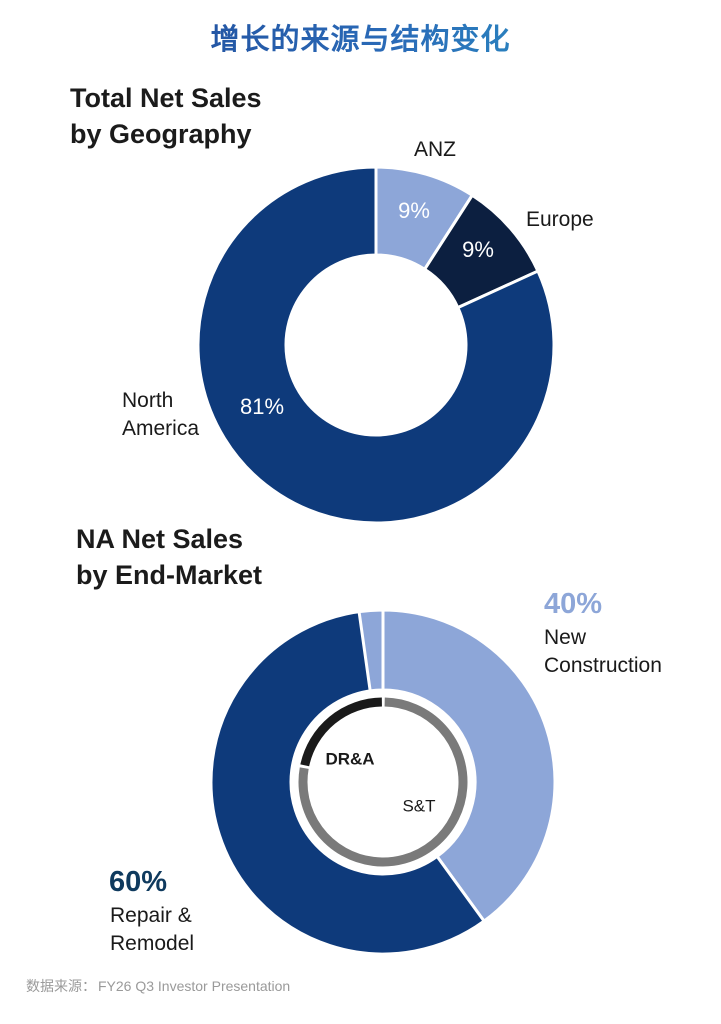 The width and height of the screenshot is (721, 1024). Describe the element at coordinates (435, 149) in the screenshot. I see `anz-label: ANZ` at that location.